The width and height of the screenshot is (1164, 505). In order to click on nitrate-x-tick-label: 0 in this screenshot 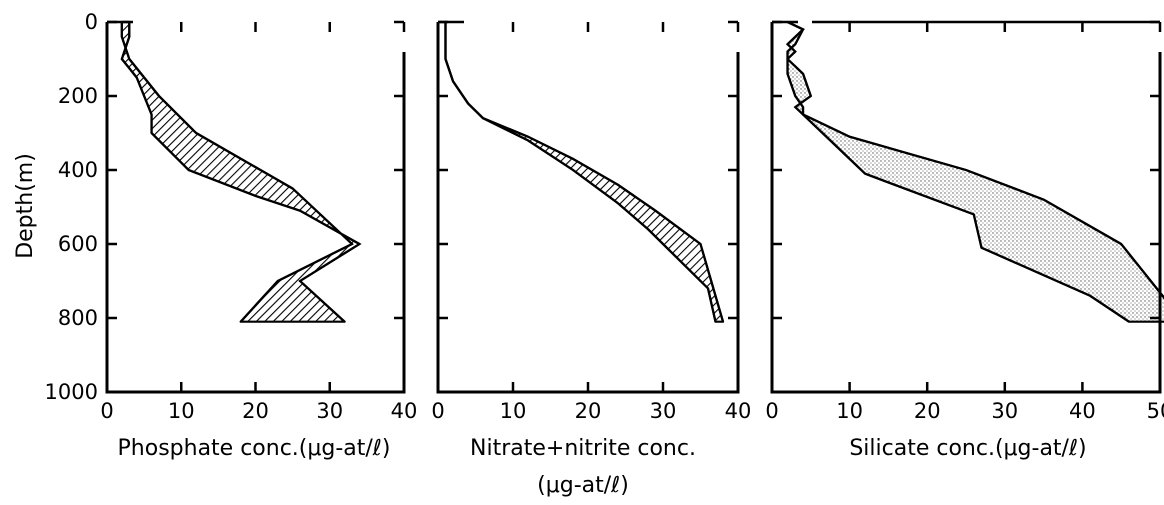, I will do `click(437, 411)`.